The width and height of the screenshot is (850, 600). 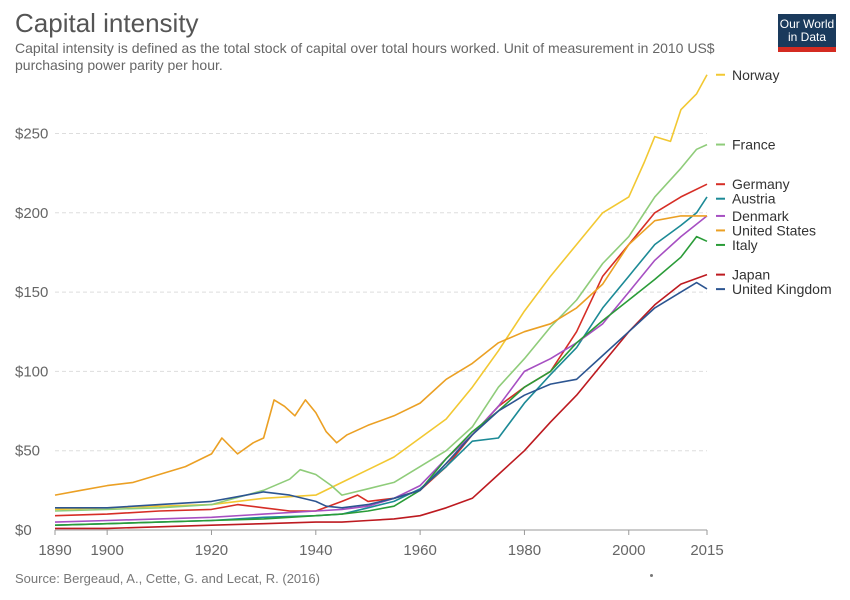 What do you see at coordinates (524, 550) in the screenshot?
I see `x-tick-label: 1980` at bounding box center [524, 550].